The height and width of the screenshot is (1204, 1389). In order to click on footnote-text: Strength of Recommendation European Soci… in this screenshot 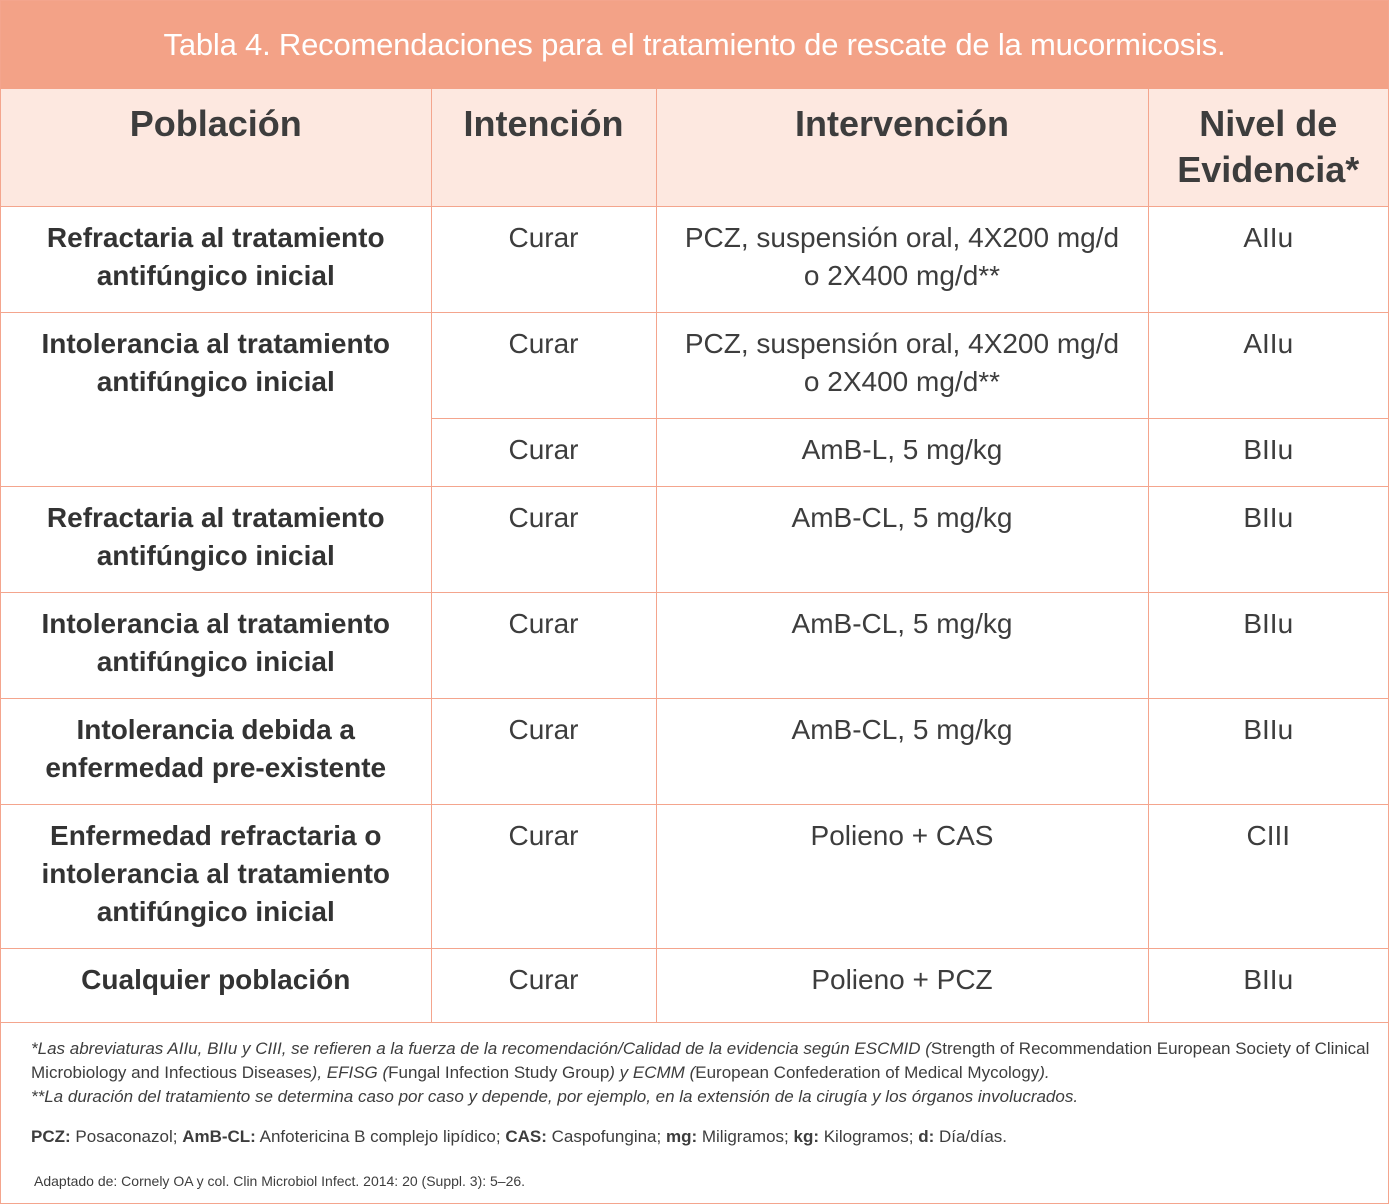, I will do `click(700, 1060)`.